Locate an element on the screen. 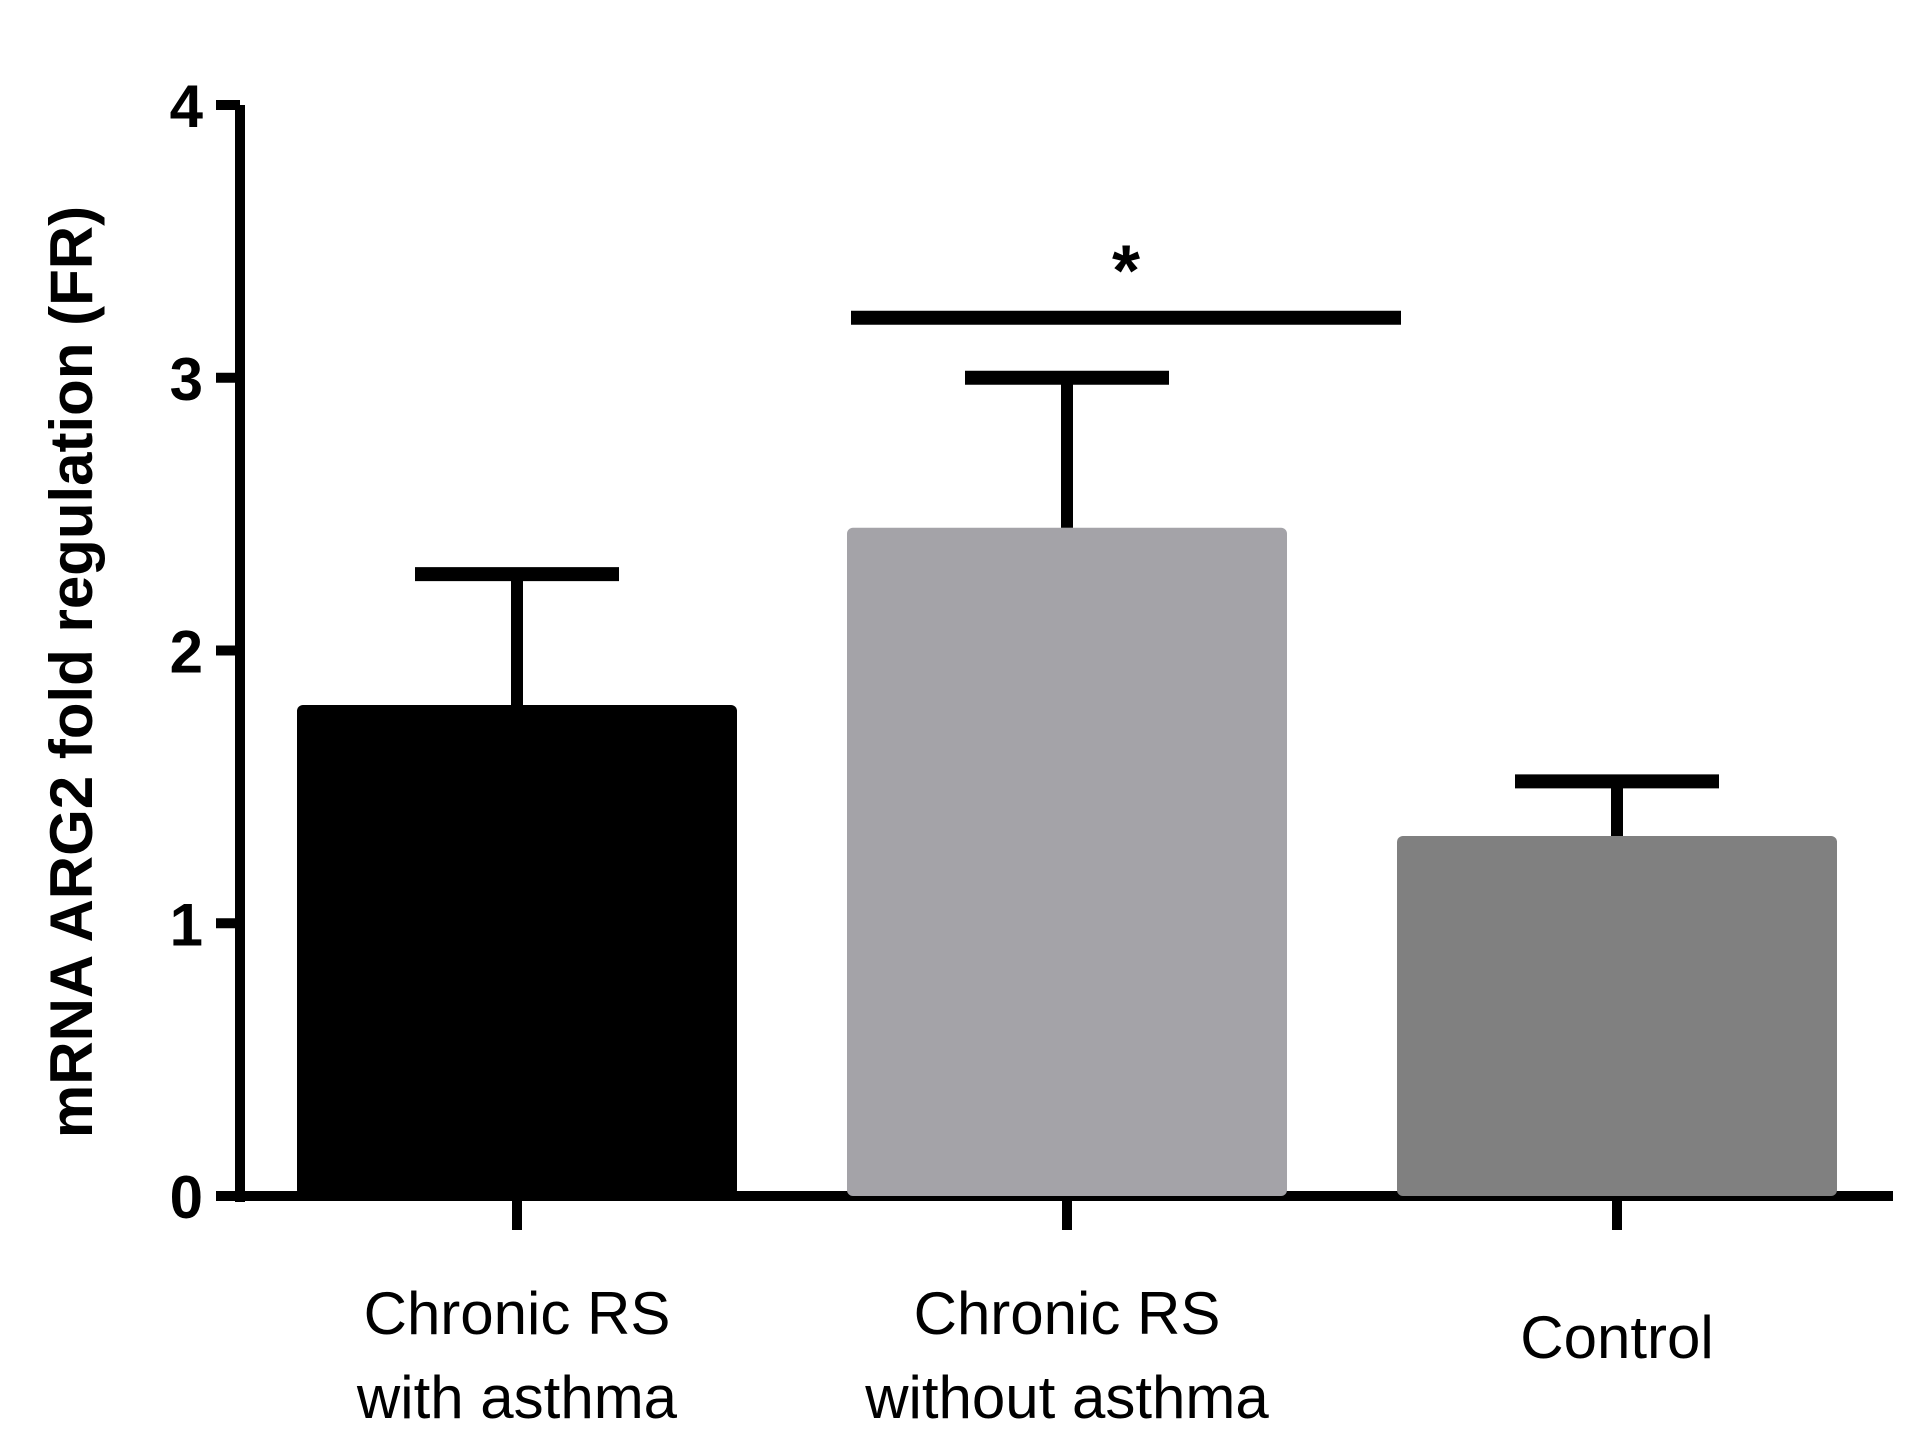  y-axis-label: mRNA ARG2 fold regulation (FR) is located at coordinates (71, 672).